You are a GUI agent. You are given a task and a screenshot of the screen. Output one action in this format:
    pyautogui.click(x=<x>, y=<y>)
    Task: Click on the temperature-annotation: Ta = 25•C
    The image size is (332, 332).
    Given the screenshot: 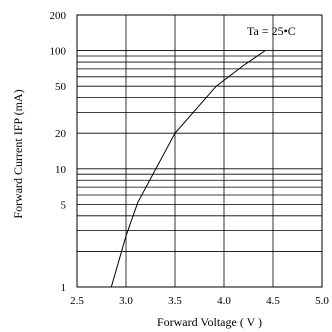 What is the action you would take?
    pyautogui.click(x=271, y=31)
    